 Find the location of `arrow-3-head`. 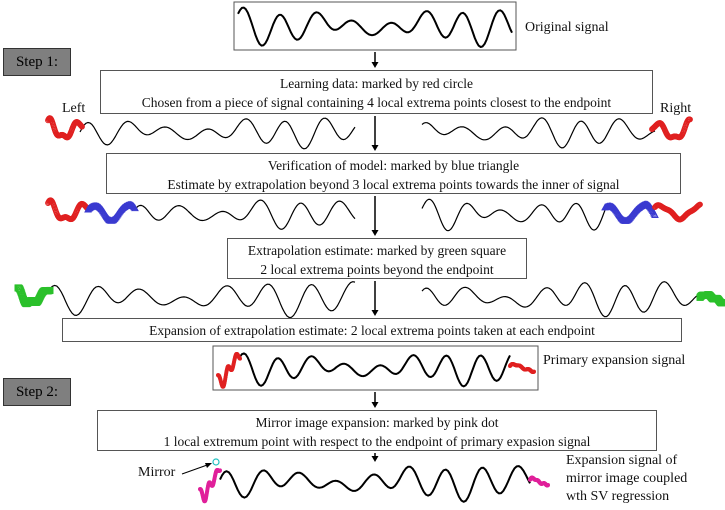

arrow-3-head is located at coordinates (375, 233).